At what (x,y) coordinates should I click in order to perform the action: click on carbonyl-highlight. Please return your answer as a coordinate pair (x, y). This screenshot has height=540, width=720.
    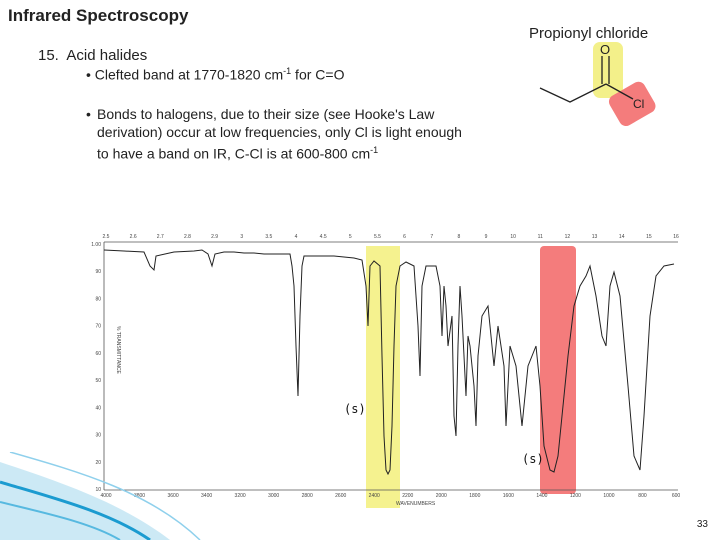
    Looking at the image, I should click on (608, 70).